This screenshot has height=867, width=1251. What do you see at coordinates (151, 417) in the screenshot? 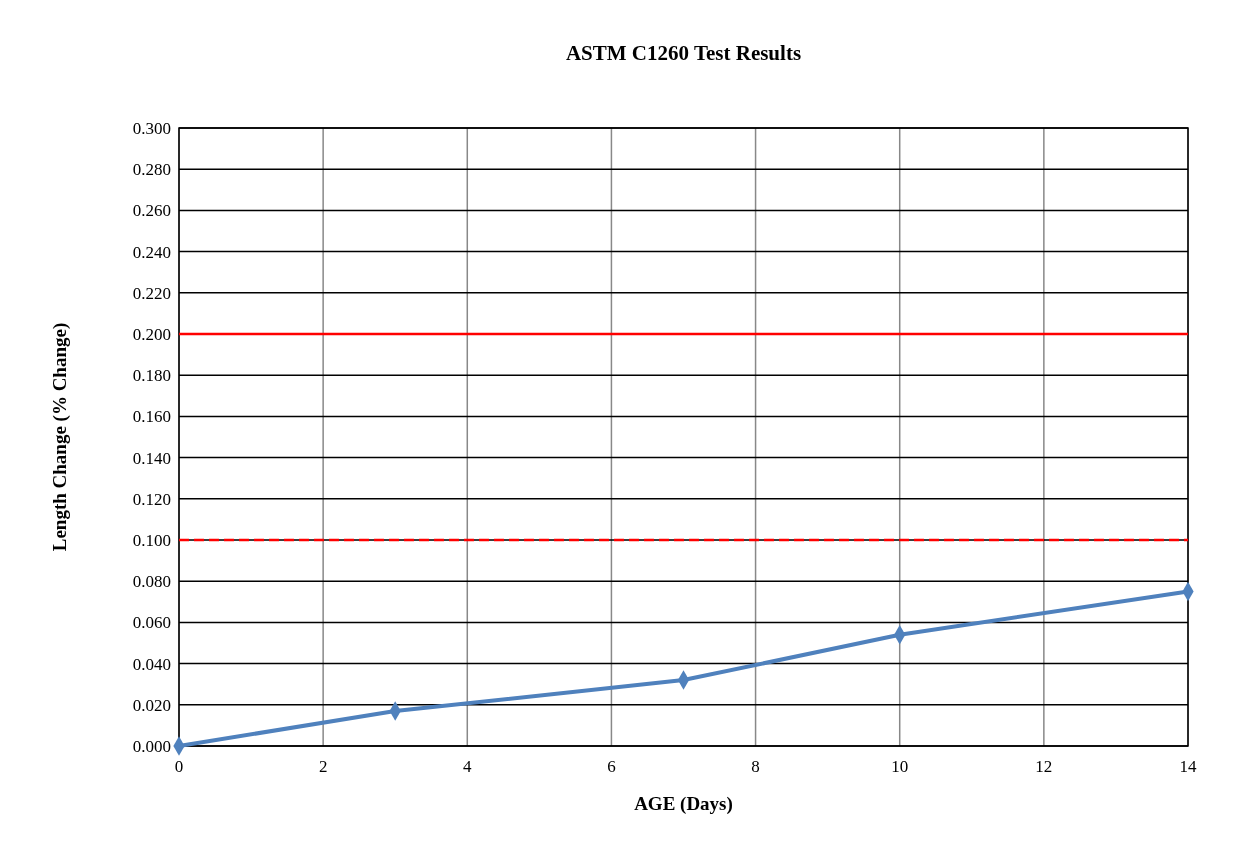
I see `y-tick-label: 0.160` at bounding box center [151, 417].